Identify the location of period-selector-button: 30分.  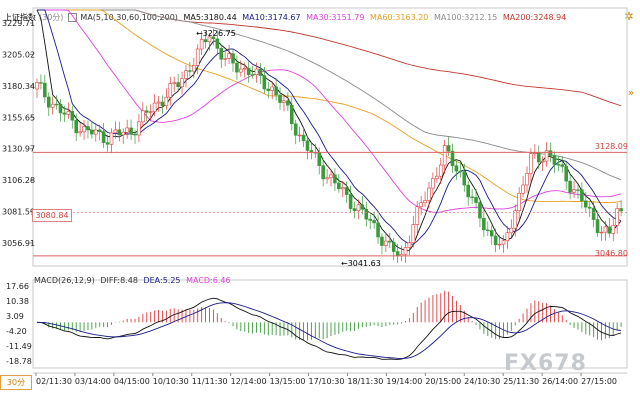
(16, 382).